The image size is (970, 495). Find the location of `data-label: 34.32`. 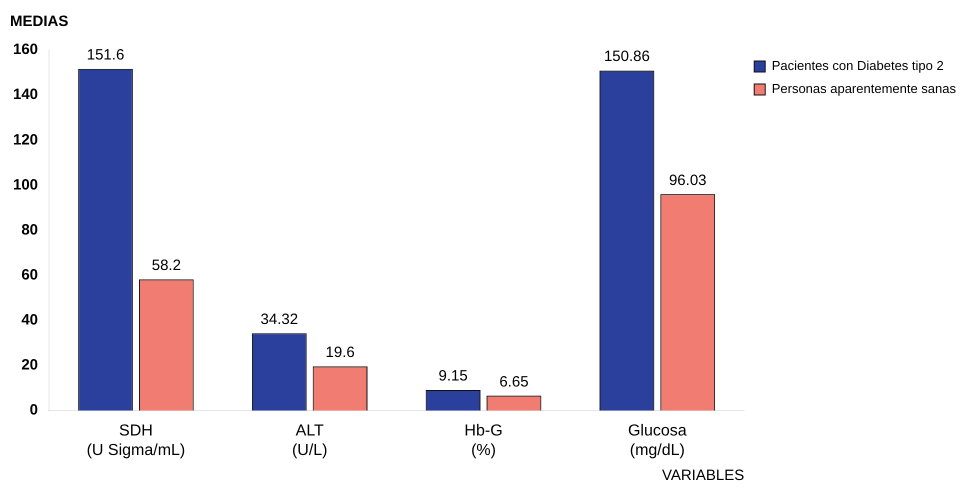

data-label: 34.32 is located at coordinates (279, 319).